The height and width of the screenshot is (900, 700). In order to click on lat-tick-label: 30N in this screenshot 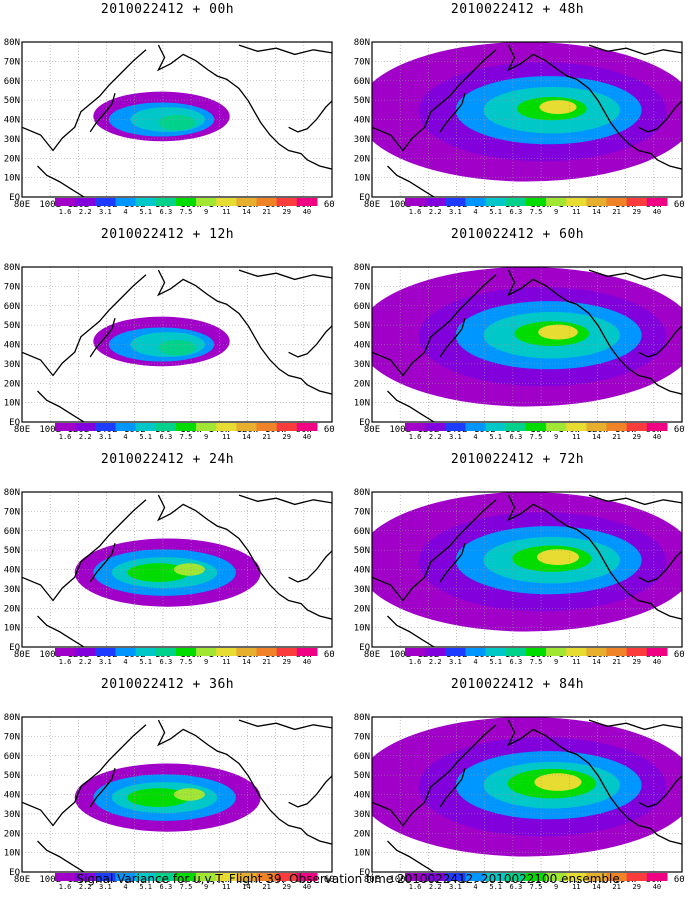, I will do `click(362, 140)`.